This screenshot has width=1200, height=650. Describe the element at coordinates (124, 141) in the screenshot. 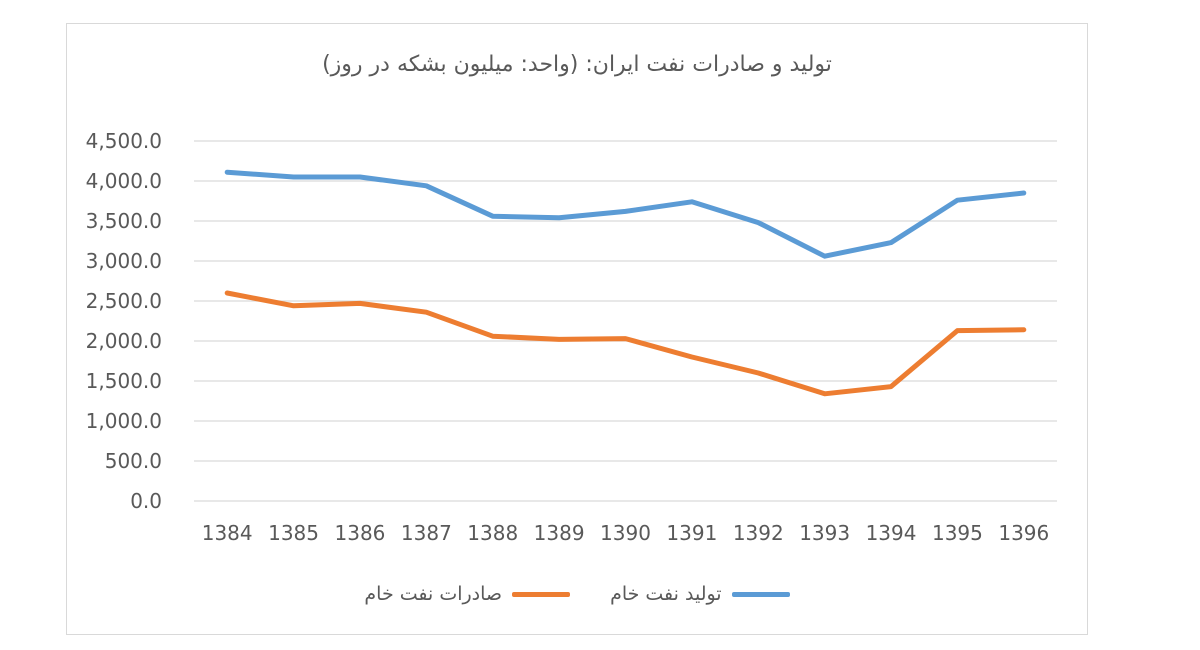

I see `y-tick-label: 4,500.0` at that location.